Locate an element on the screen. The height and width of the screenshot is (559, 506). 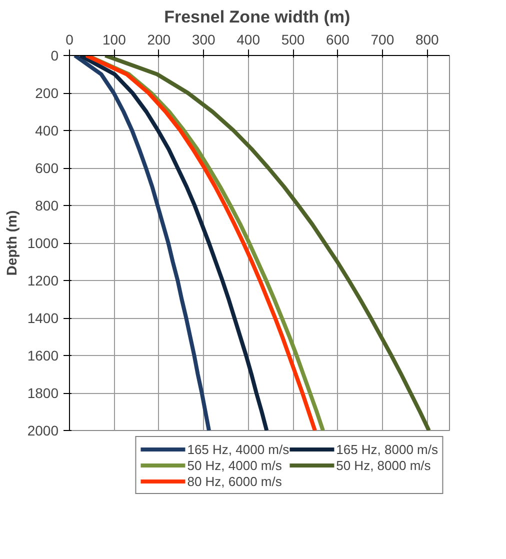
y-tick-label: 1800 is located at coordinates (43, 393).